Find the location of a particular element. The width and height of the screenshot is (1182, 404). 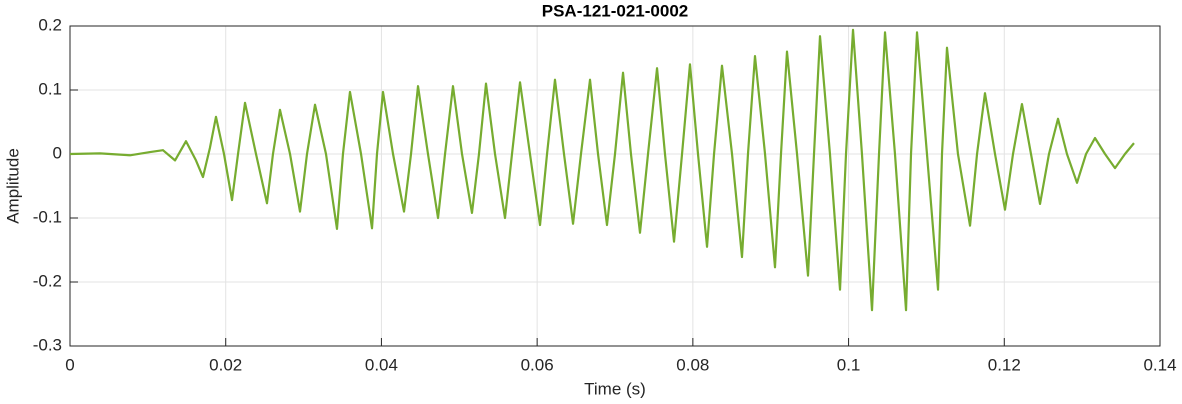

x-tick-label: 0.04 is located at coordinates (381, 364).